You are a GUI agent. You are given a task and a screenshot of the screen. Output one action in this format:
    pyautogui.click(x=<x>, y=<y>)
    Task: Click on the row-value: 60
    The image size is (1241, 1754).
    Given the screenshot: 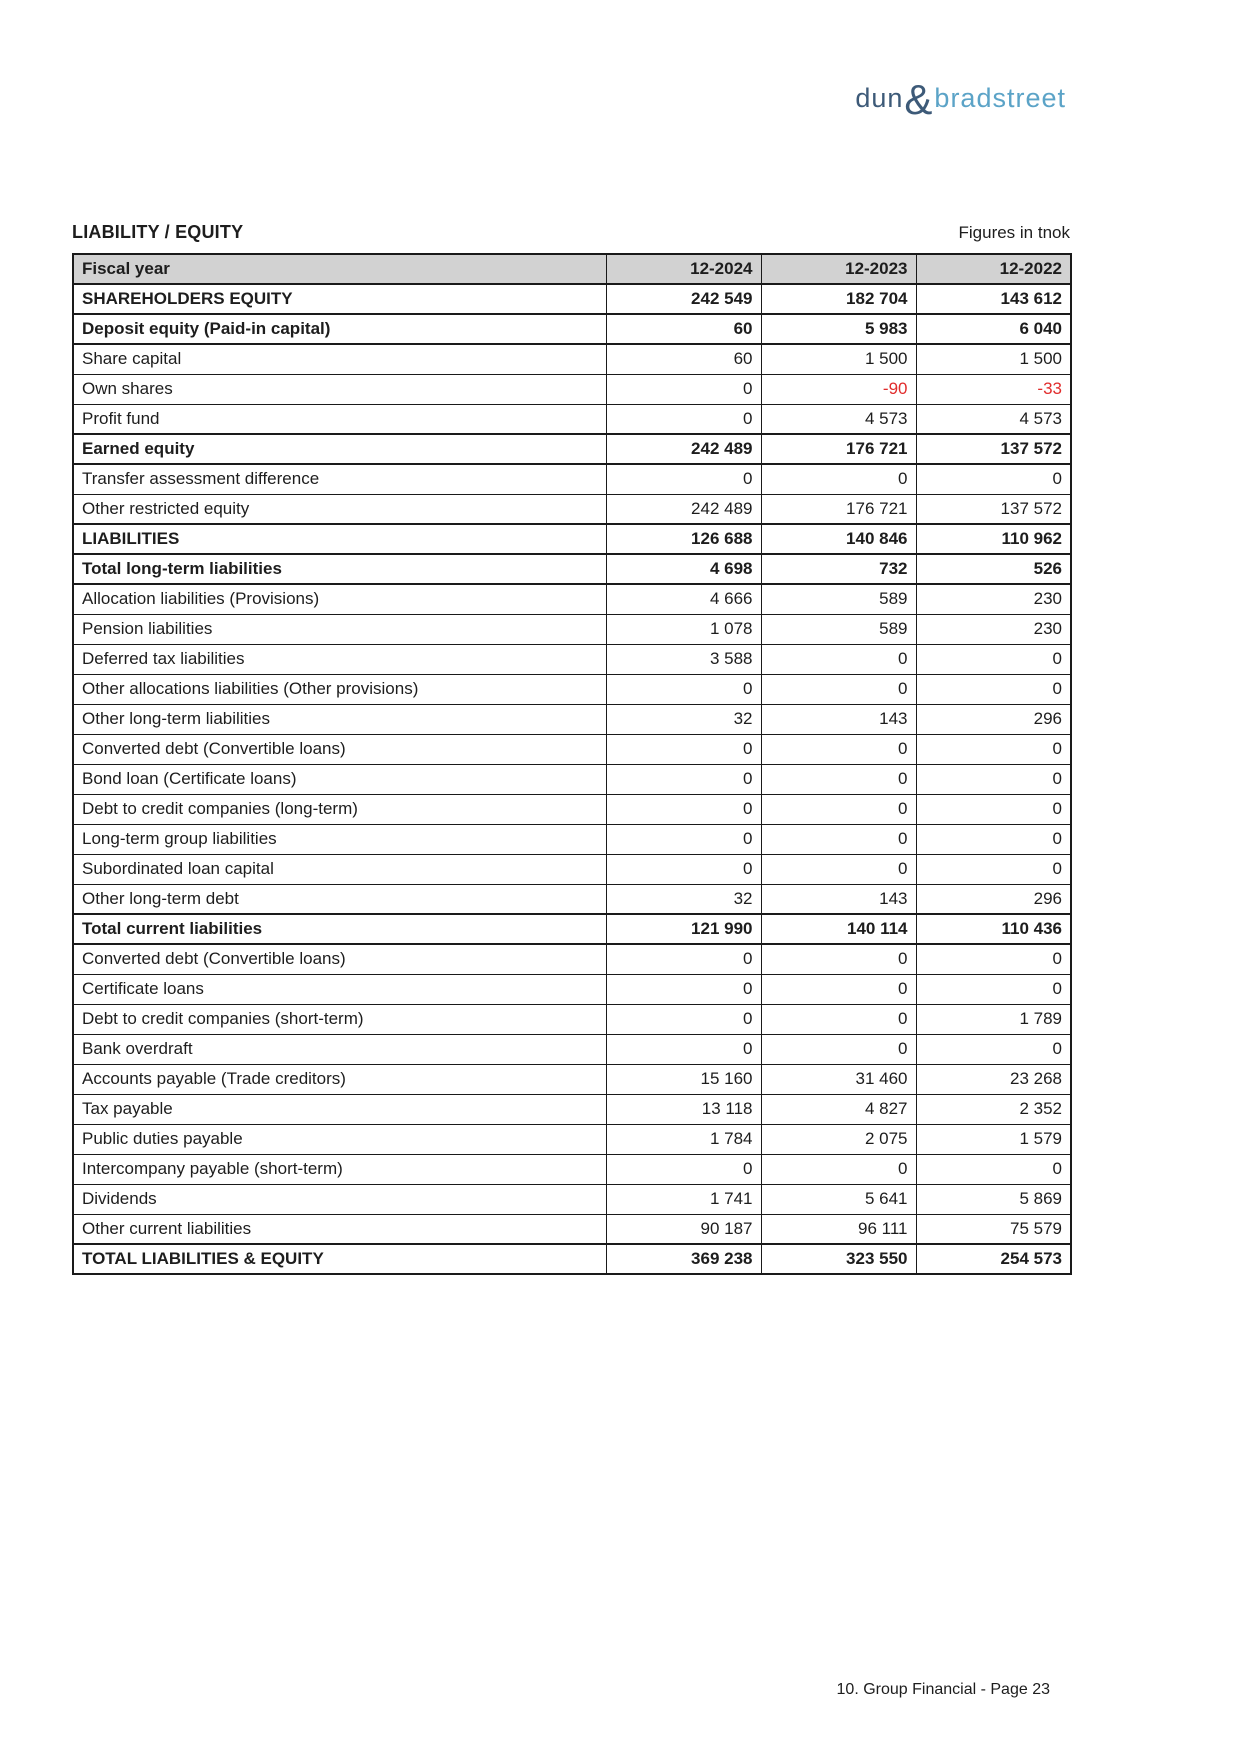 What is the action you would take?
    pyautogui.click(x=683, y=329)
    